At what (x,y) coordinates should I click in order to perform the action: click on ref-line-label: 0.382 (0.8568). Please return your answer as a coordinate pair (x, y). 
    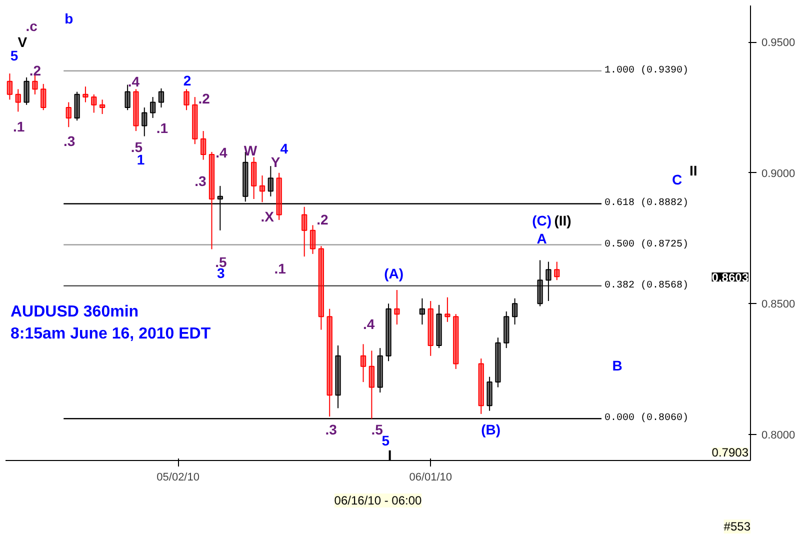
    Looking at the image, I should click on (646, 285).